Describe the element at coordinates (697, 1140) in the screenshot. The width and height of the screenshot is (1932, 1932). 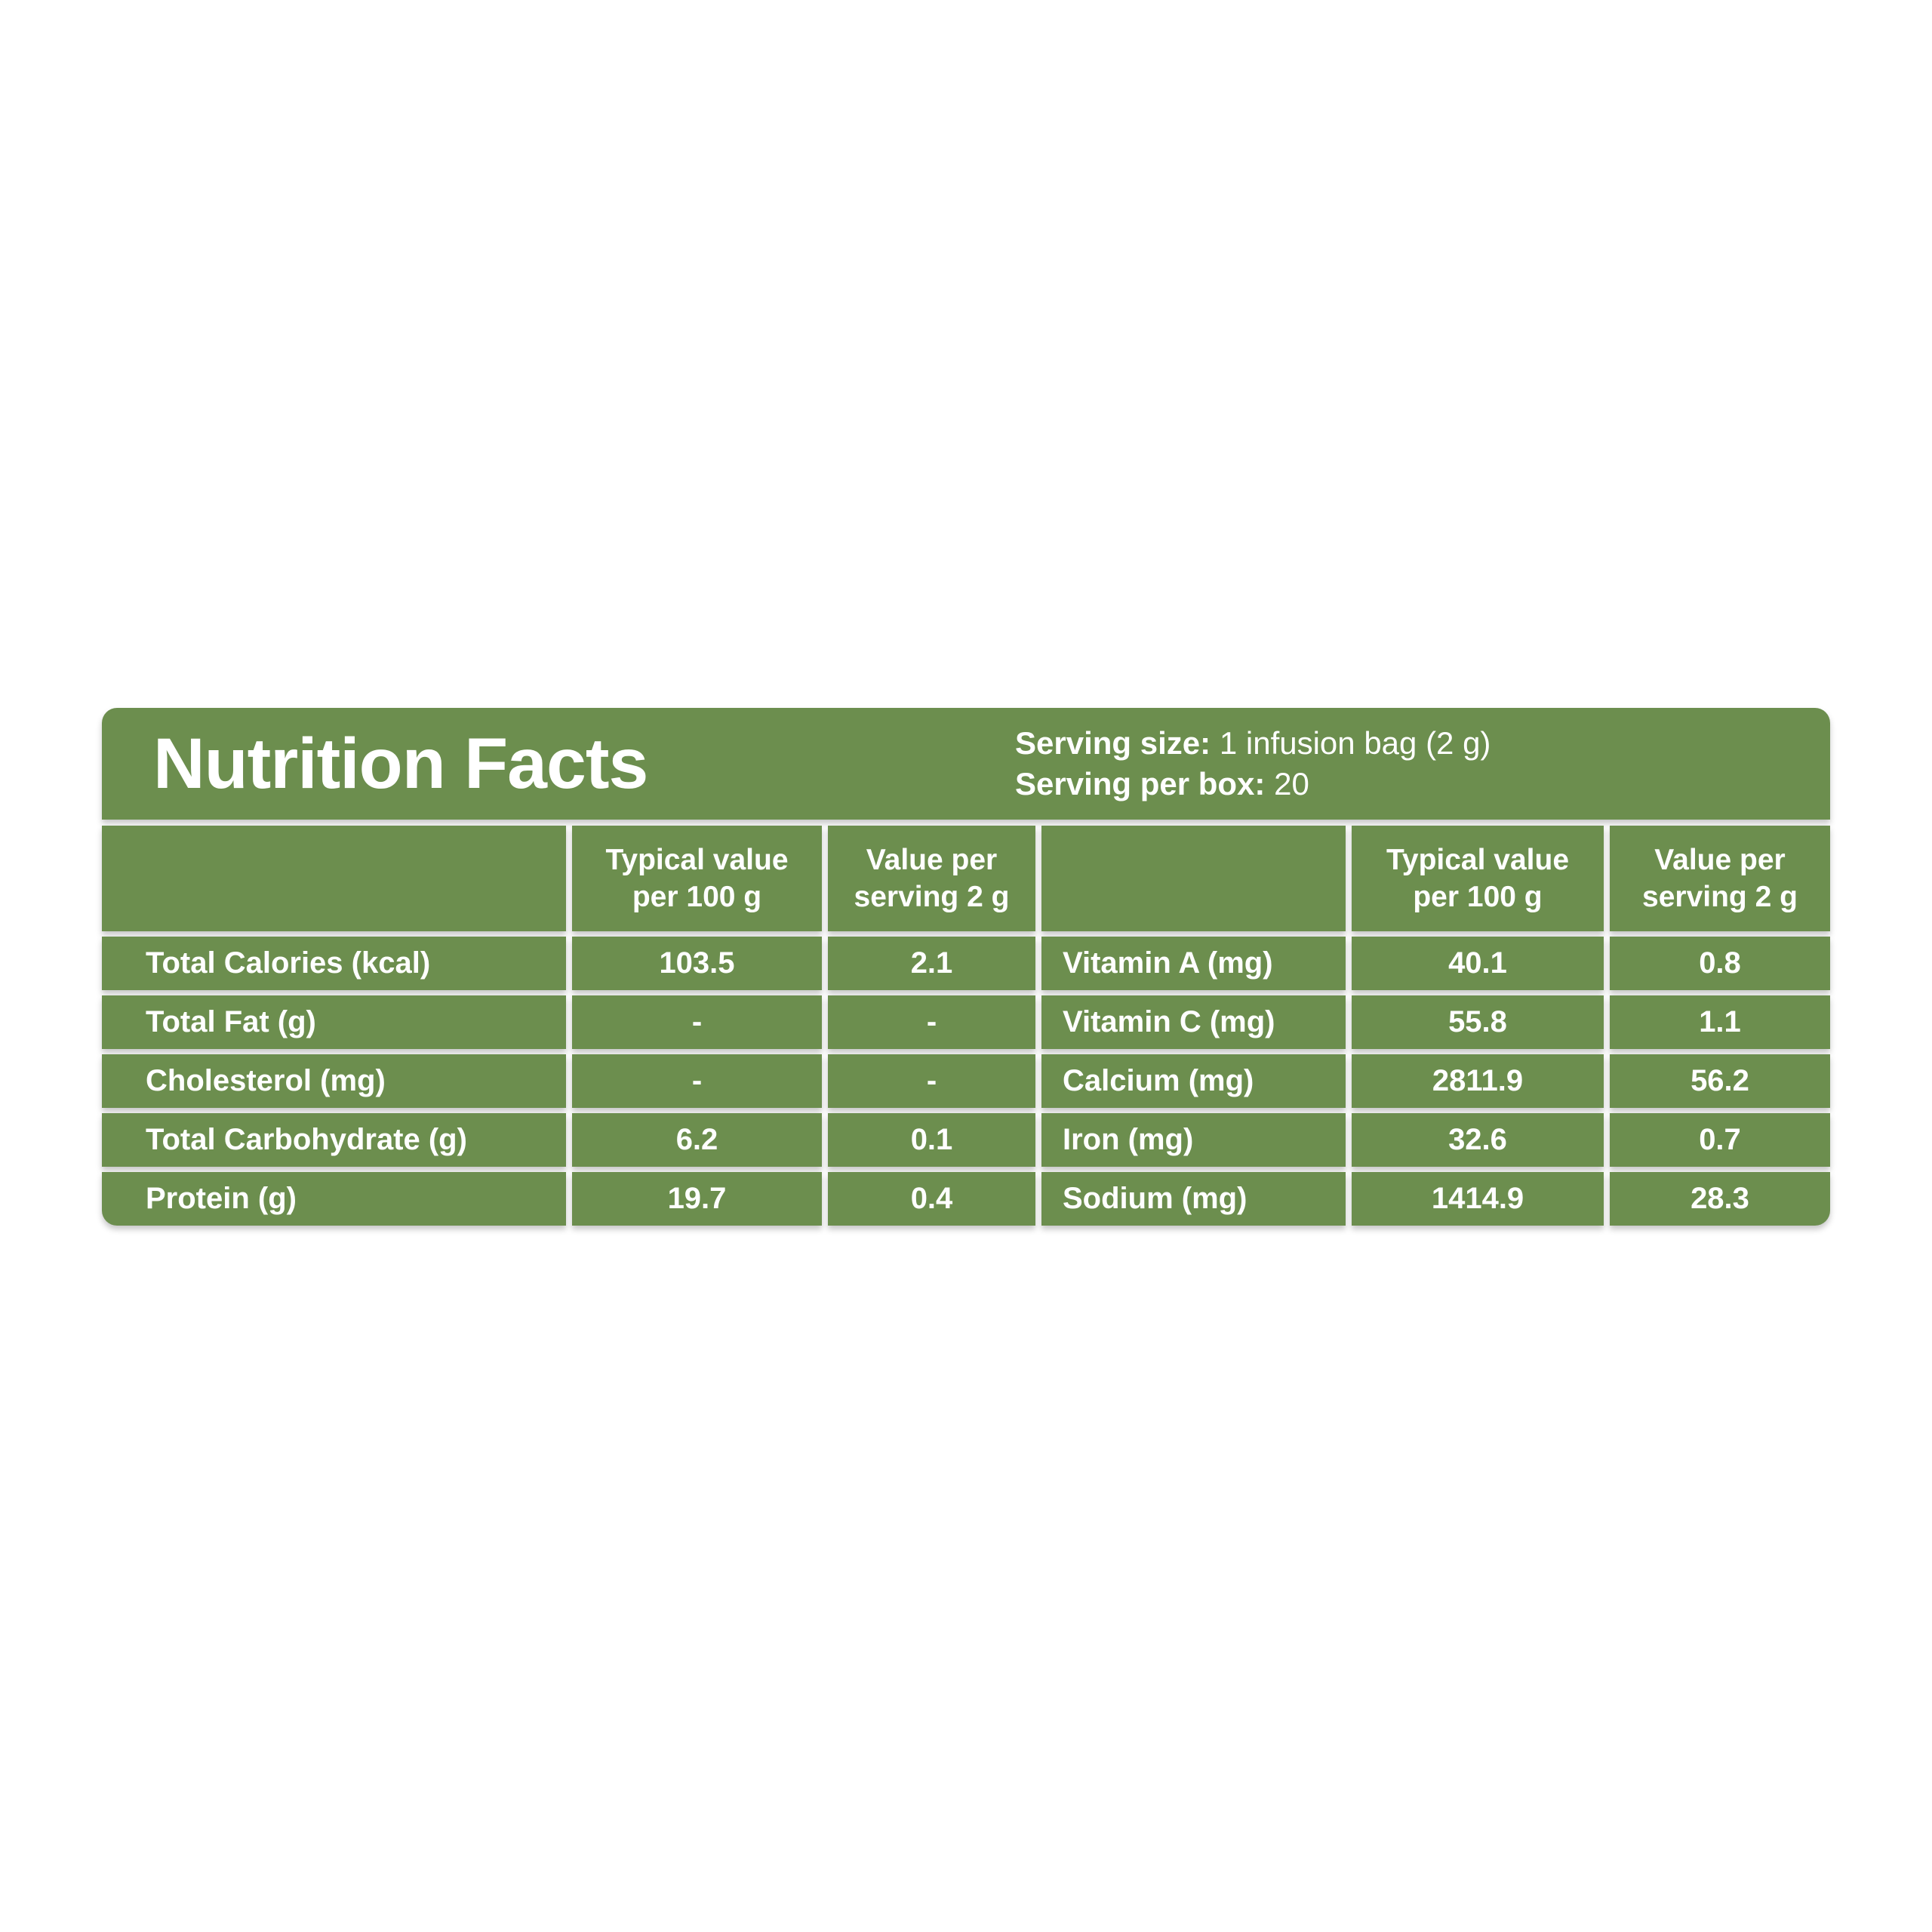
I see `value-total-carbohydrate-per100: 6.2` at that location.